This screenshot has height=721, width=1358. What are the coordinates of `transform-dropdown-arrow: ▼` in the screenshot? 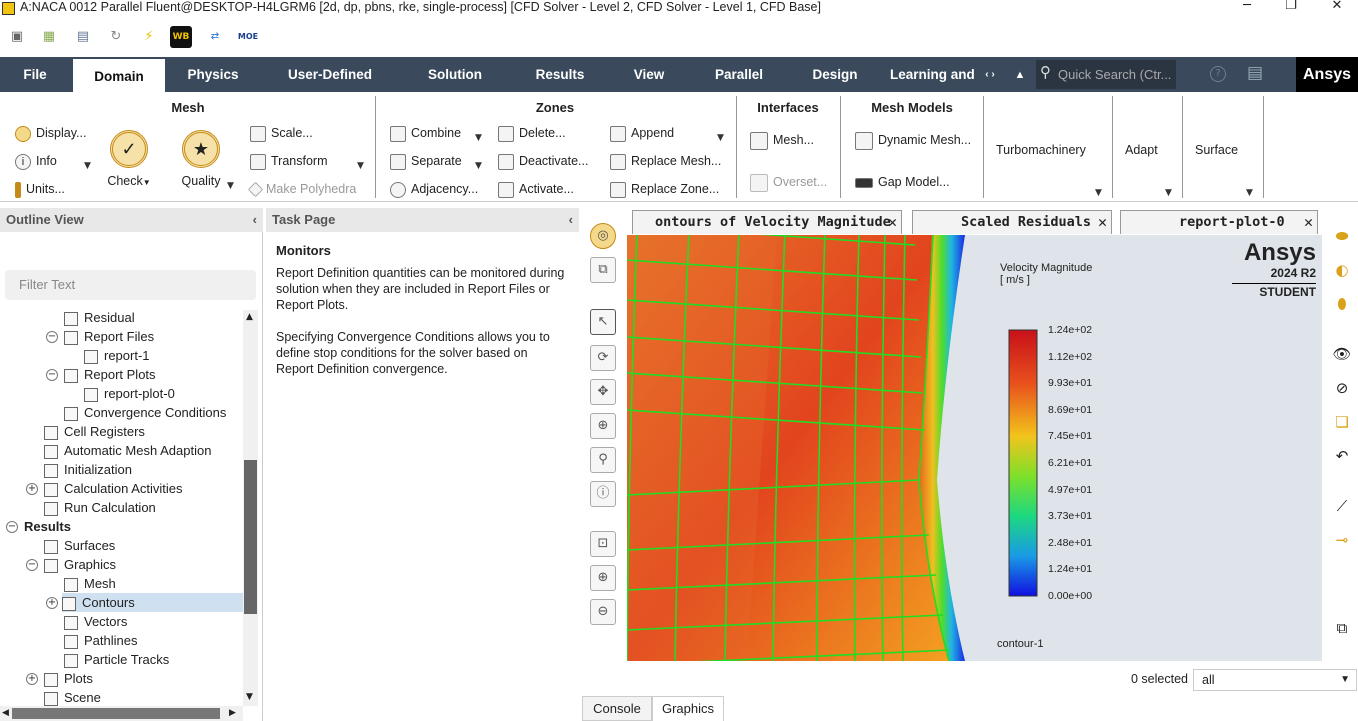 It's located at (360, 166).